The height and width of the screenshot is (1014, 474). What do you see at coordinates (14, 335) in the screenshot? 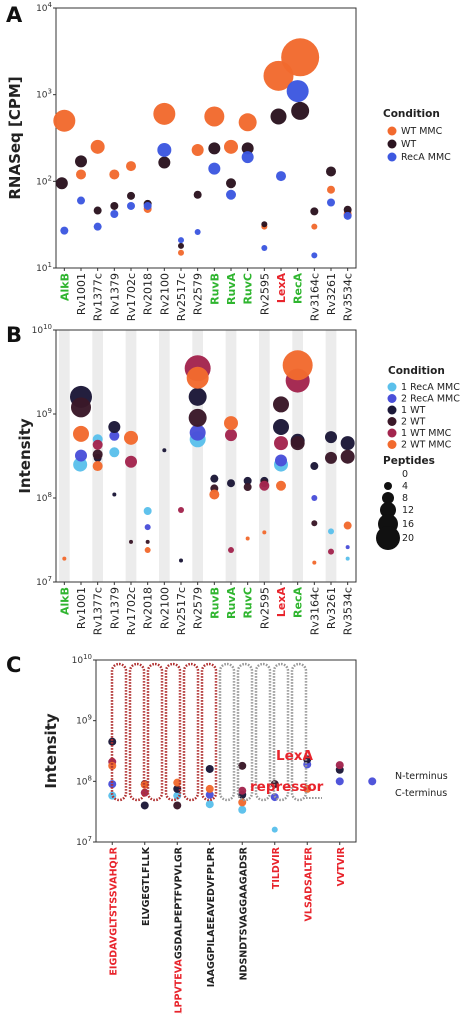
I see `panel-label: B` at bounding box center [14, 335].